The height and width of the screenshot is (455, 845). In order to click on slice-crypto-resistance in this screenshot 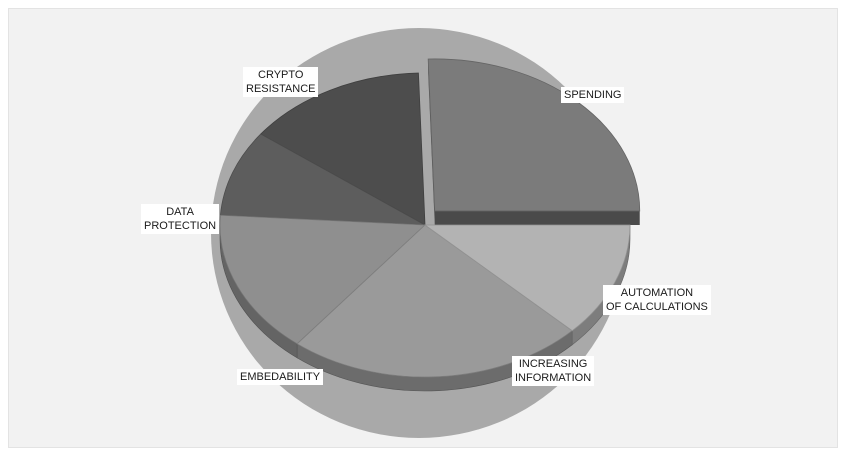, I will do `click(527, 278)`.